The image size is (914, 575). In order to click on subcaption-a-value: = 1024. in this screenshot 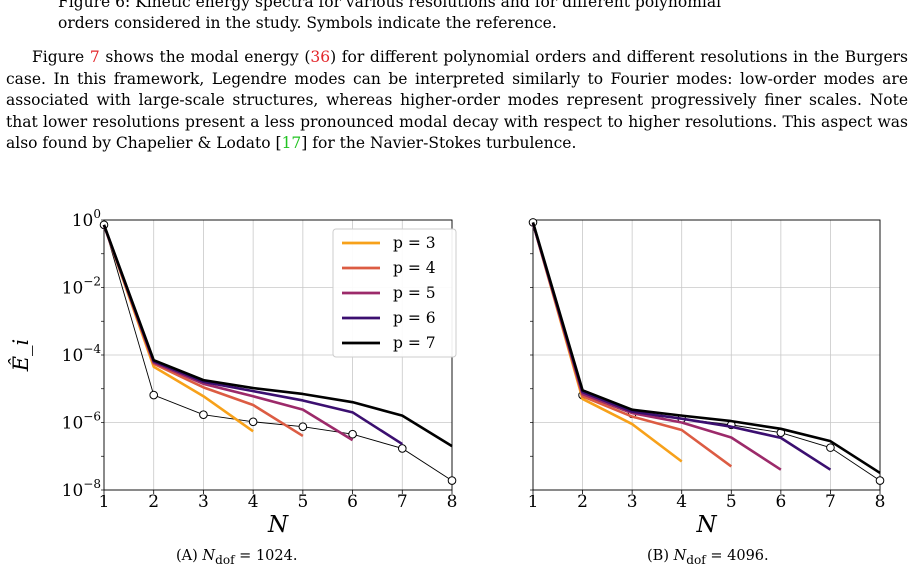, I will do `click(266, 556)`.